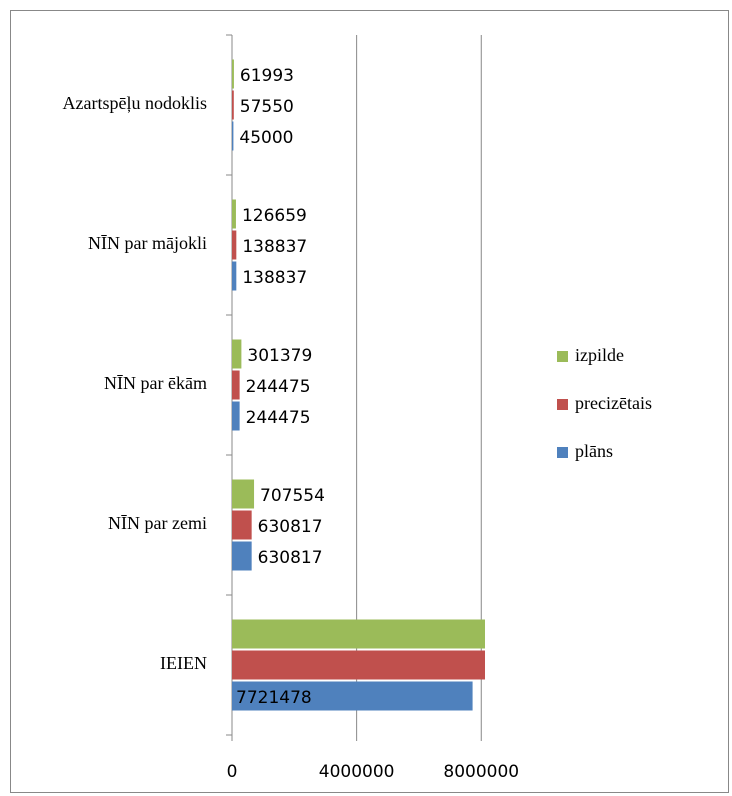 The width and height of the screenshot is (732, 796). What do you see at coordinates (357, 772) in the screenshot?
I see `x-tick-label: 4000000` at bounding box center [357, 772].